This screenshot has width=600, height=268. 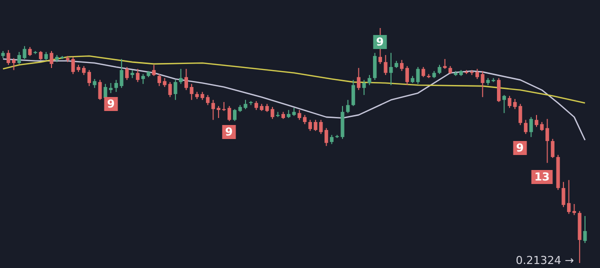 What do you see at coordinates (545, 260) in the screenshot?
I see `annotation: 0.21324 →` at bounding box center [545, 260].